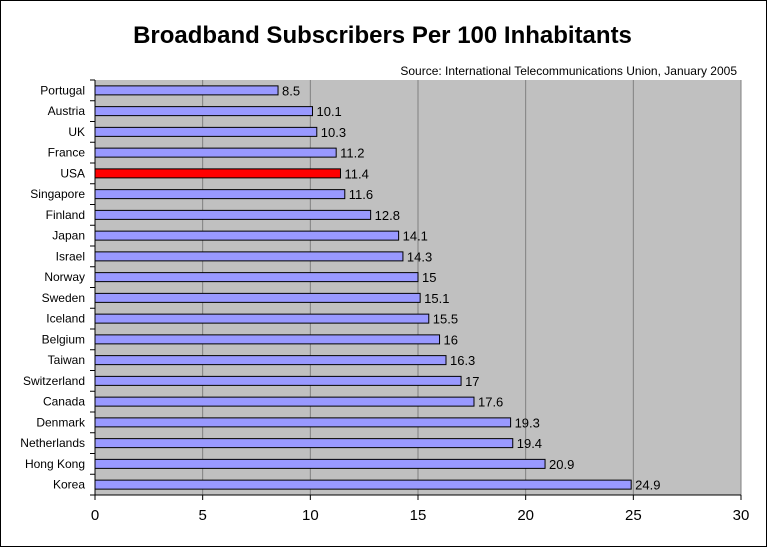 The width and height of the screenshot is (767, 547). I want to click on bar-switzerland, so click(278, 380).